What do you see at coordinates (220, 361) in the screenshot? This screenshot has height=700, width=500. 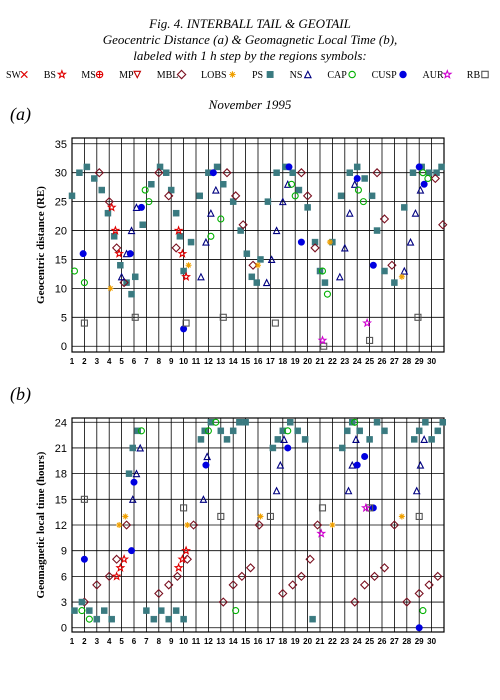 I see `x-tick-label: 13` at bounding box center [220, 361].